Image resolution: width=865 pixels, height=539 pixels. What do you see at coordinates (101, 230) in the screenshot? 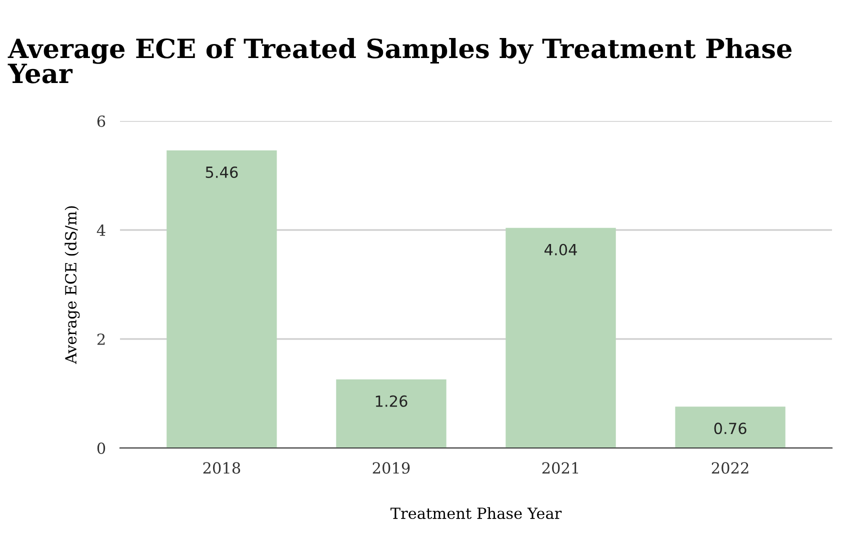
I see `y-tick-label: 4` at bounding box center [101, 230].